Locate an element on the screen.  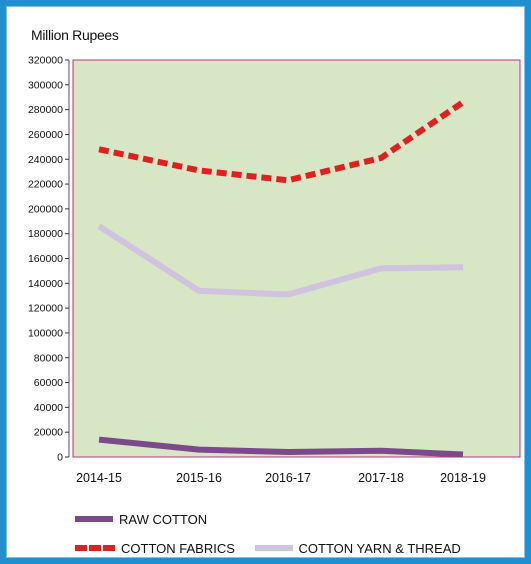
legend-label-cotton-yarn: COTTON YARN & THREAD is located at coordinates (379, 548).